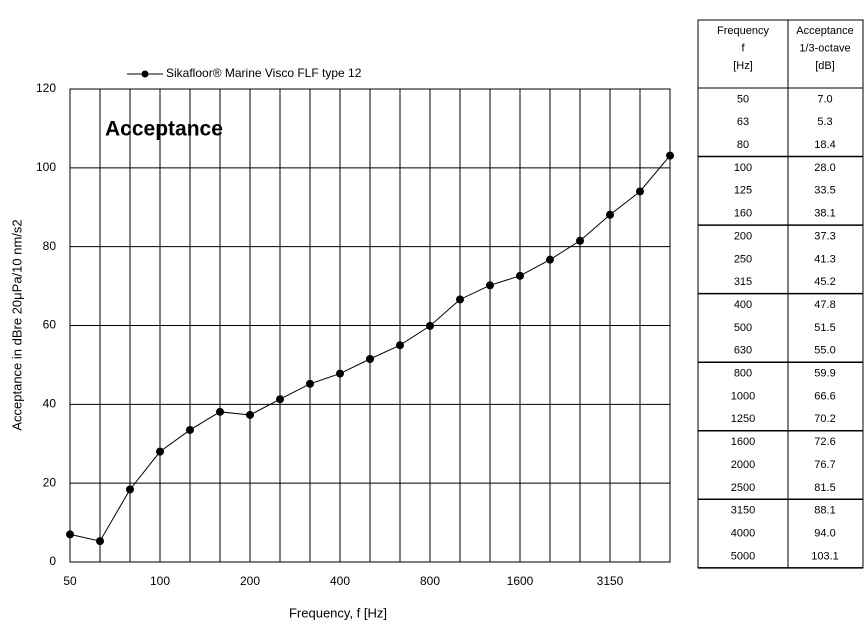 This screenshot has height=628, width=864. Describe the element at coordinates (824, 236) in the screenshot. I see `table-cell: 37.3` at that location.